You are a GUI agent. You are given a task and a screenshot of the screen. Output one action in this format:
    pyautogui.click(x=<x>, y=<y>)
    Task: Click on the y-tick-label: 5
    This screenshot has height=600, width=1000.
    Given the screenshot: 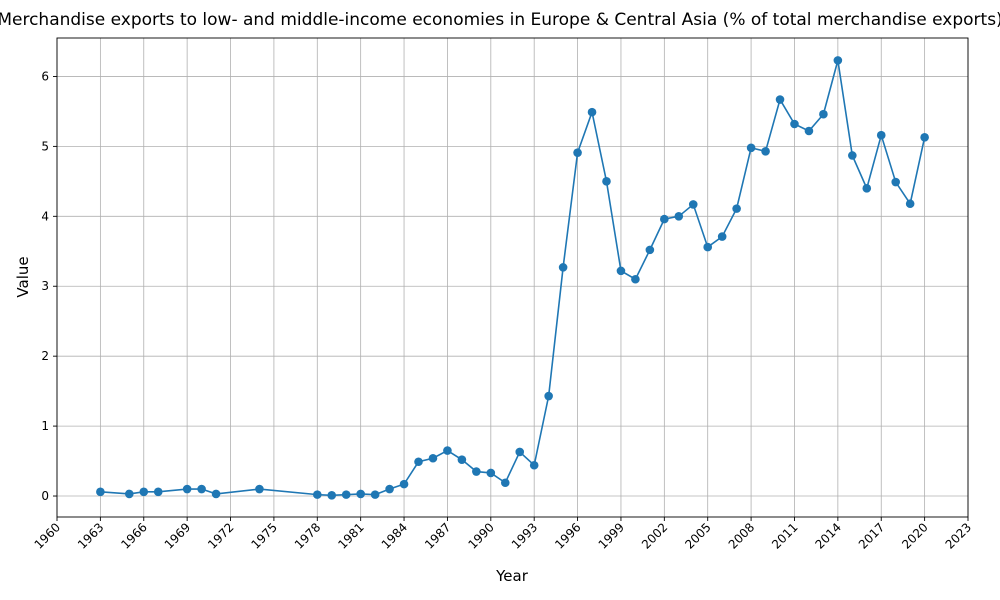 What is the action you would take?
    pyautogui.click(x=45, y=146)
    